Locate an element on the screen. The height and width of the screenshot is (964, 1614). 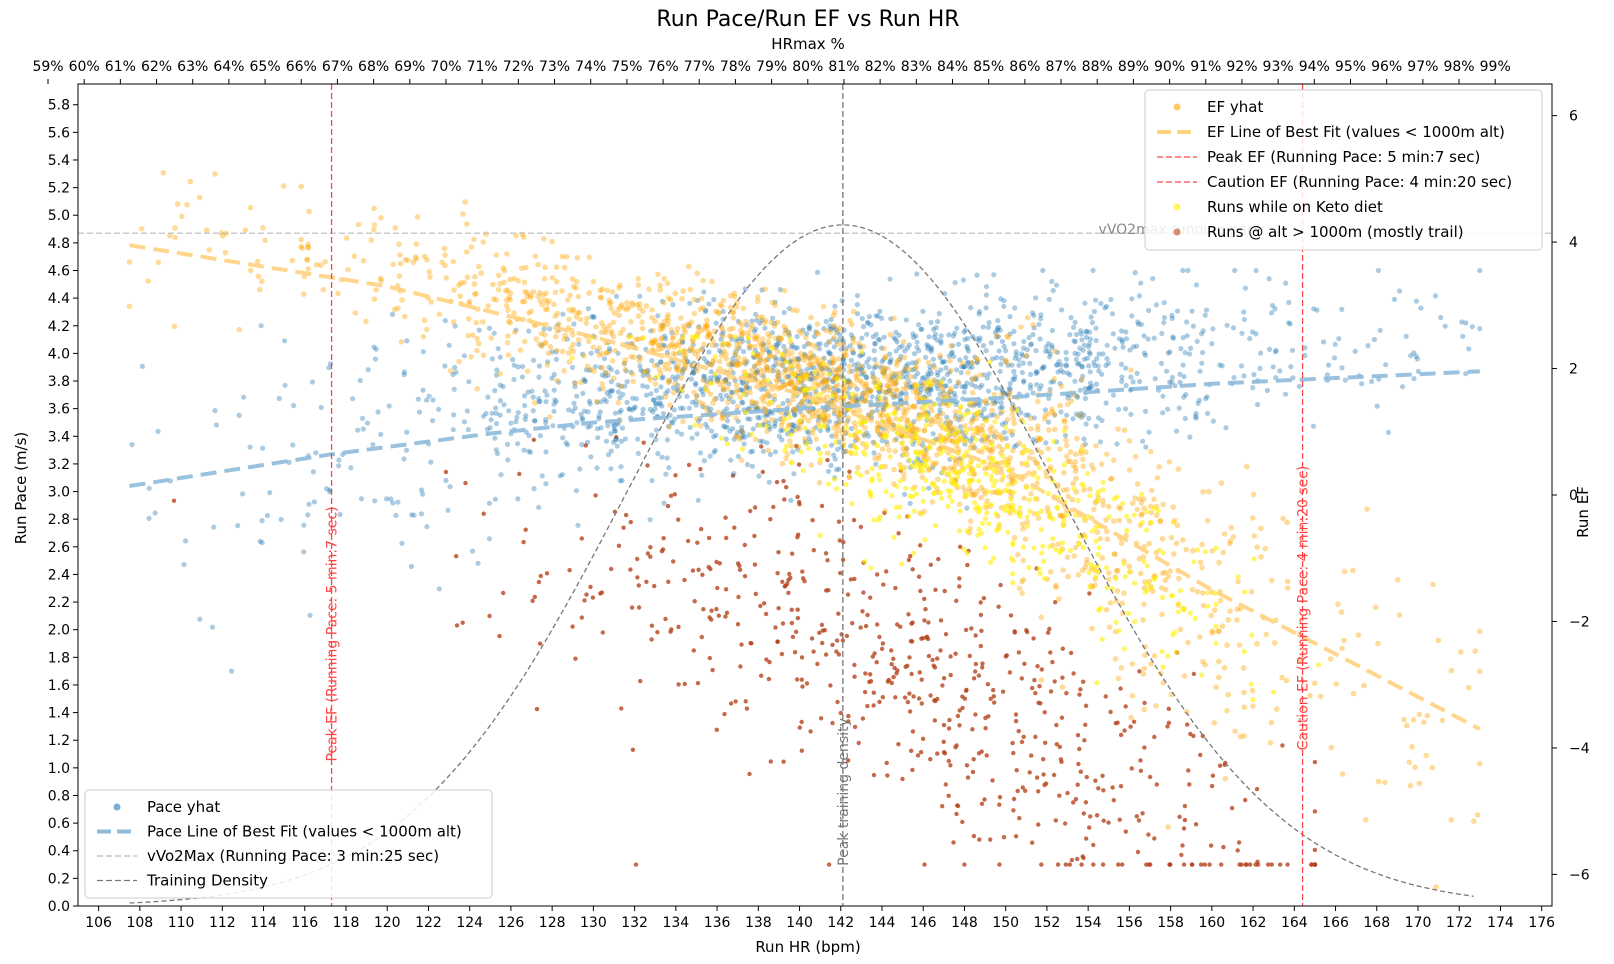
y-tick-label: 2.6 is located at coordinates (59, 548).